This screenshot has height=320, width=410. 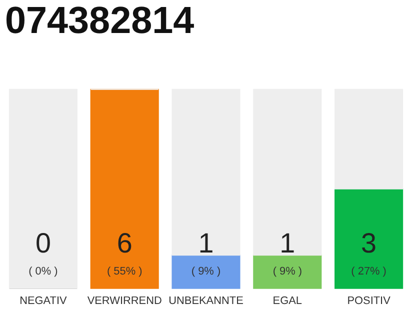 I want to click on x-tick-label: EGAL, so click(x=287, y=300).